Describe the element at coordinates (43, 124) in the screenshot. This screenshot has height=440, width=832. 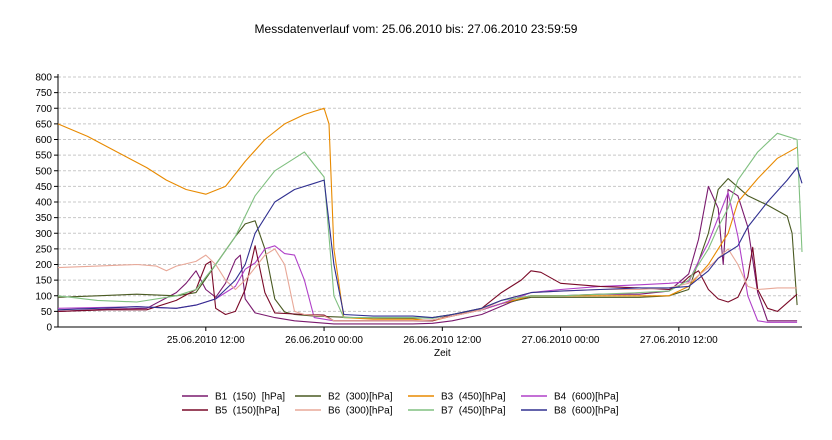
I see `y-tick-label: 650` at that location.